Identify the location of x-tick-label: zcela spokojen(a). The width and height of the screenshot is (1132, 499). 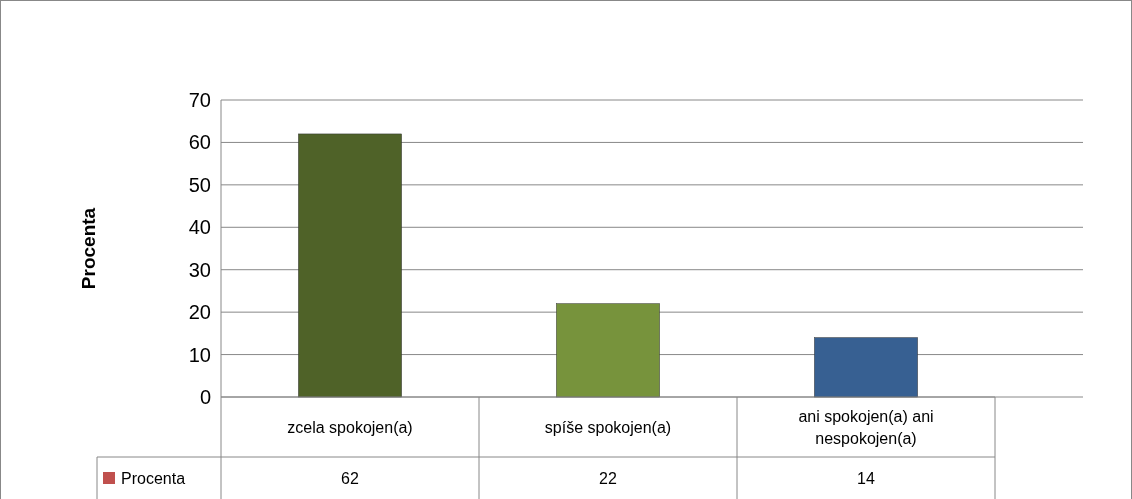
(350, 427).